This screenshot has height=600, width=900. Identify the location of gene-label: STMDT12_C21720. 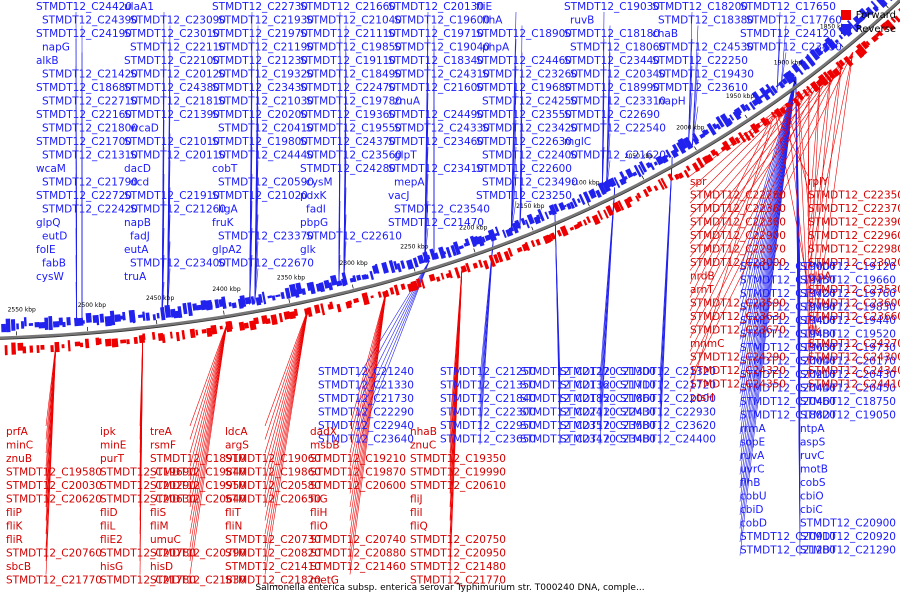
(668, 386).